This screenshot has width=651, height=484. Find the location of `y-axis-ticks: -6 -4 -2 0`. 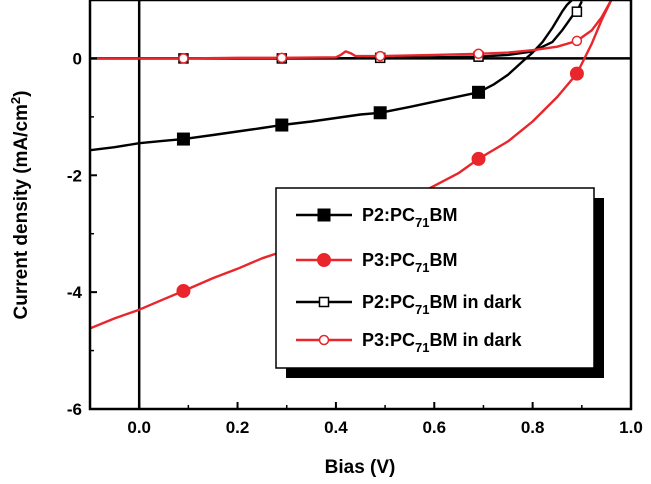

y-axis-ticks: -6 -4 -2 0 is located at coordinates (82, 209).